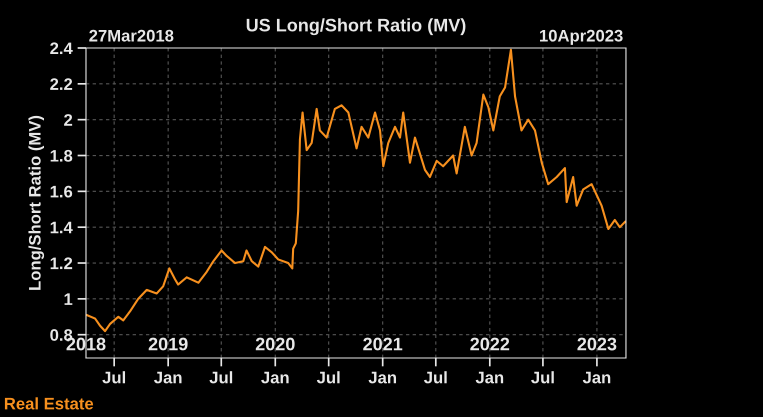  I want to click on text: 10Apr2023, so click(581, 37).